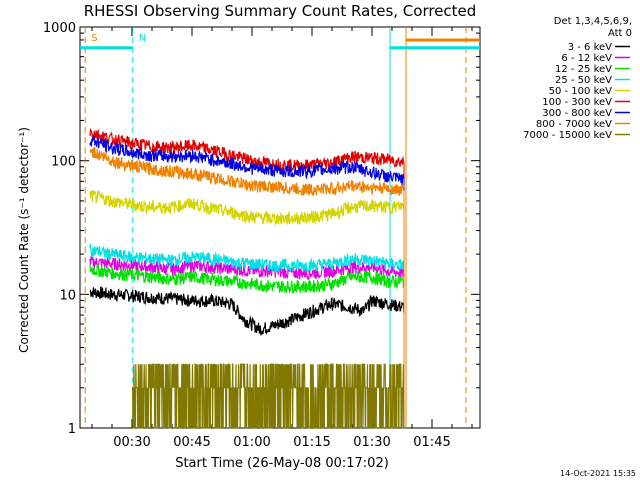  Describe the element at coordinates (24, 240) in the screenshot. I see `y-axis-label: Corrected Count Rate (s⁻¹ detector⁻¹)` at that location.